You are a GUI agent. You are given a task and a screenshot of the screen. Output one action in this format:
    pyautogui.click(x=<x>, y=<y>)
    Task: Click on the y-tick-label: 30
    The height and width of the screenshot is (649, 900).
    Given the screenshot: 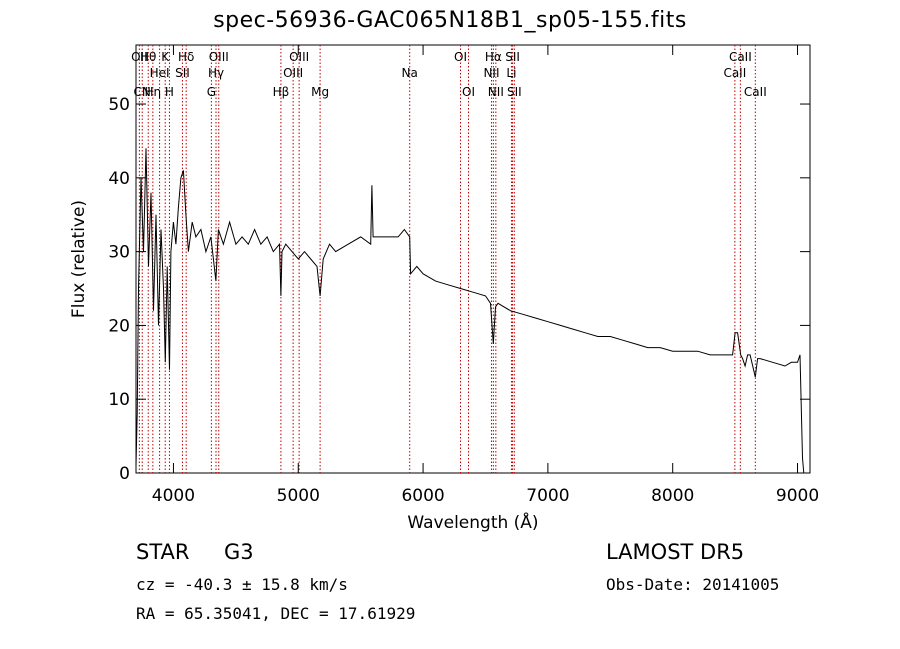 What is the action you would take?
    pyautogui.click(x=119, y=253)
    